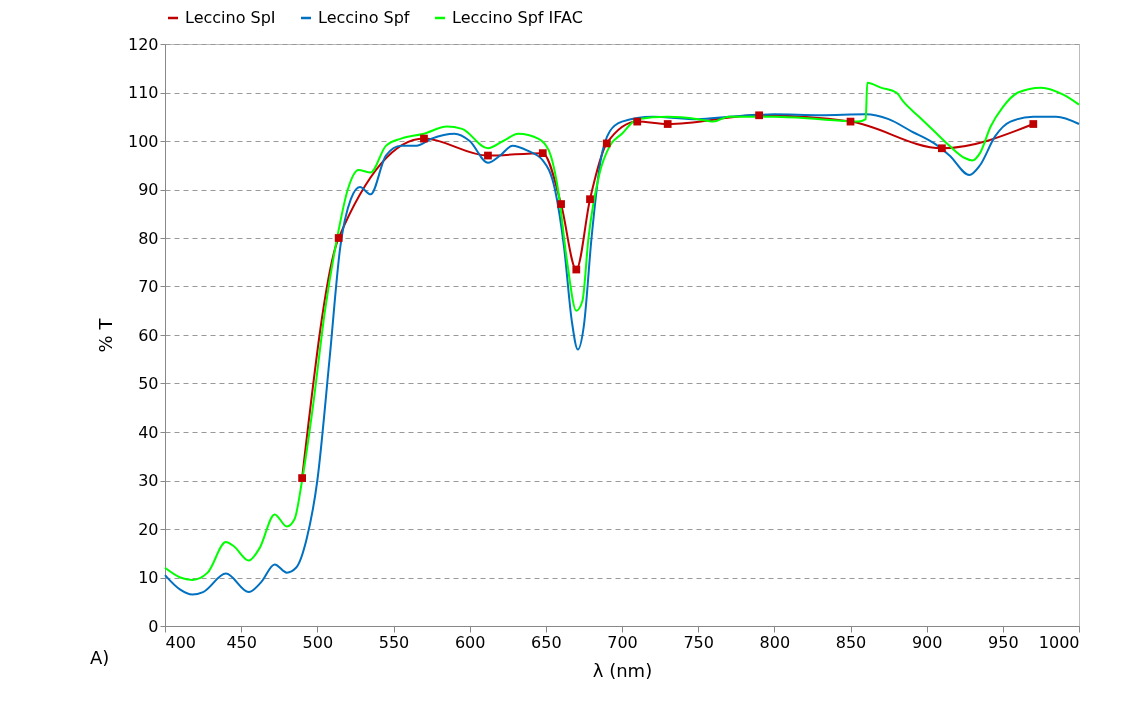  Describe the element at coordinates (775, 642) in the screenshot. I see `x-tick-label: 800` at that location.